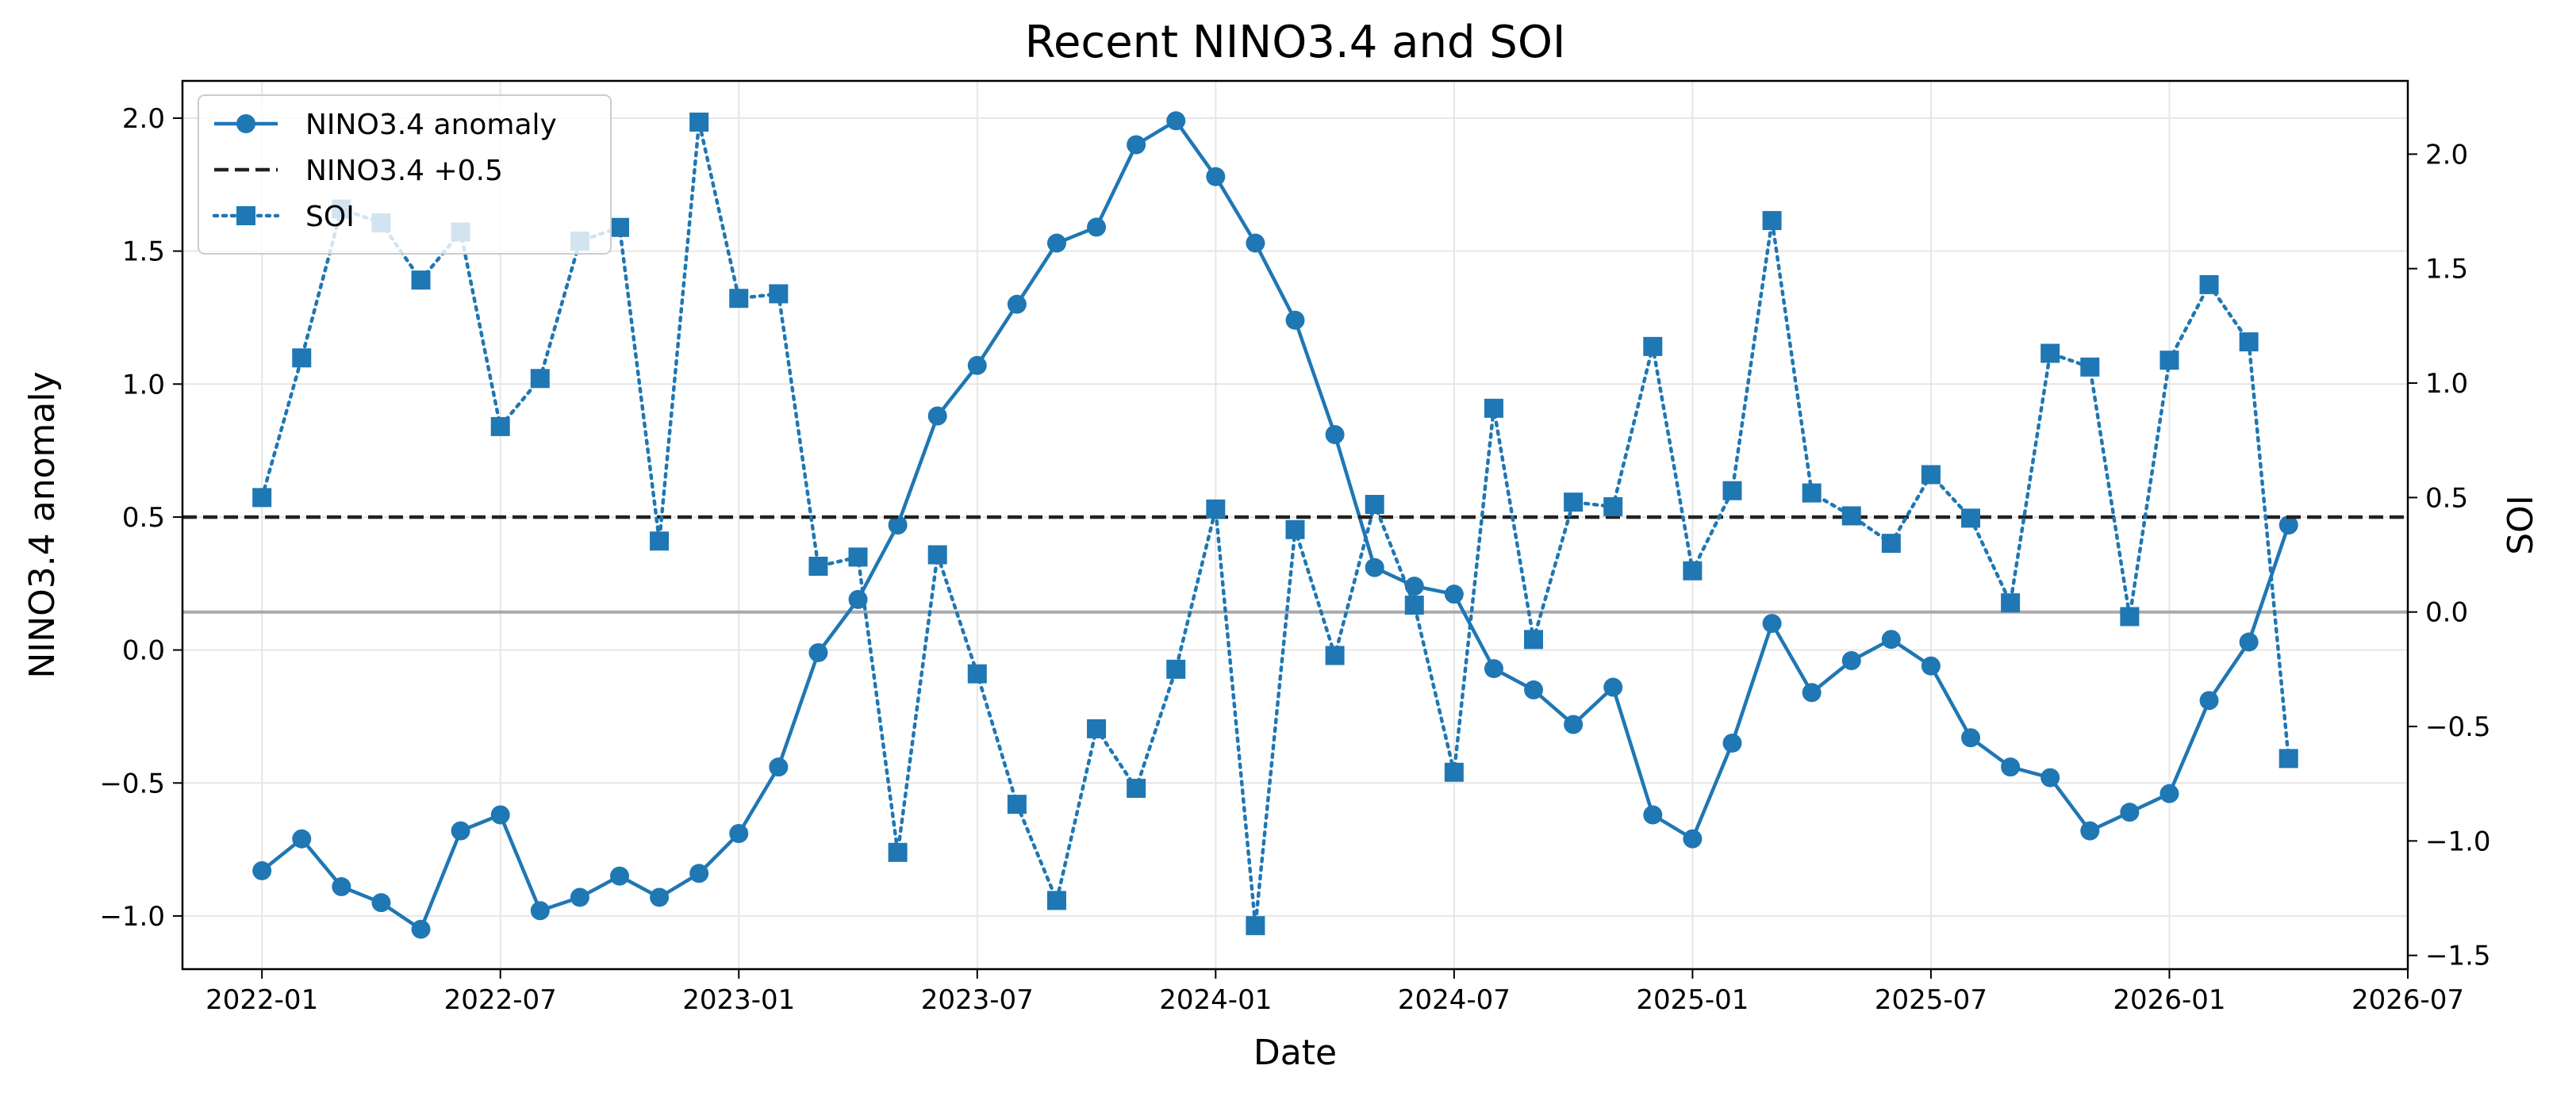  What do you see at coordinates (140, 518) in the screenshot?
I see `y-axis-left: −1.0 −0.5 0.0 0.5 1.0 1.5 2.0` at bounding box center [140, 518].